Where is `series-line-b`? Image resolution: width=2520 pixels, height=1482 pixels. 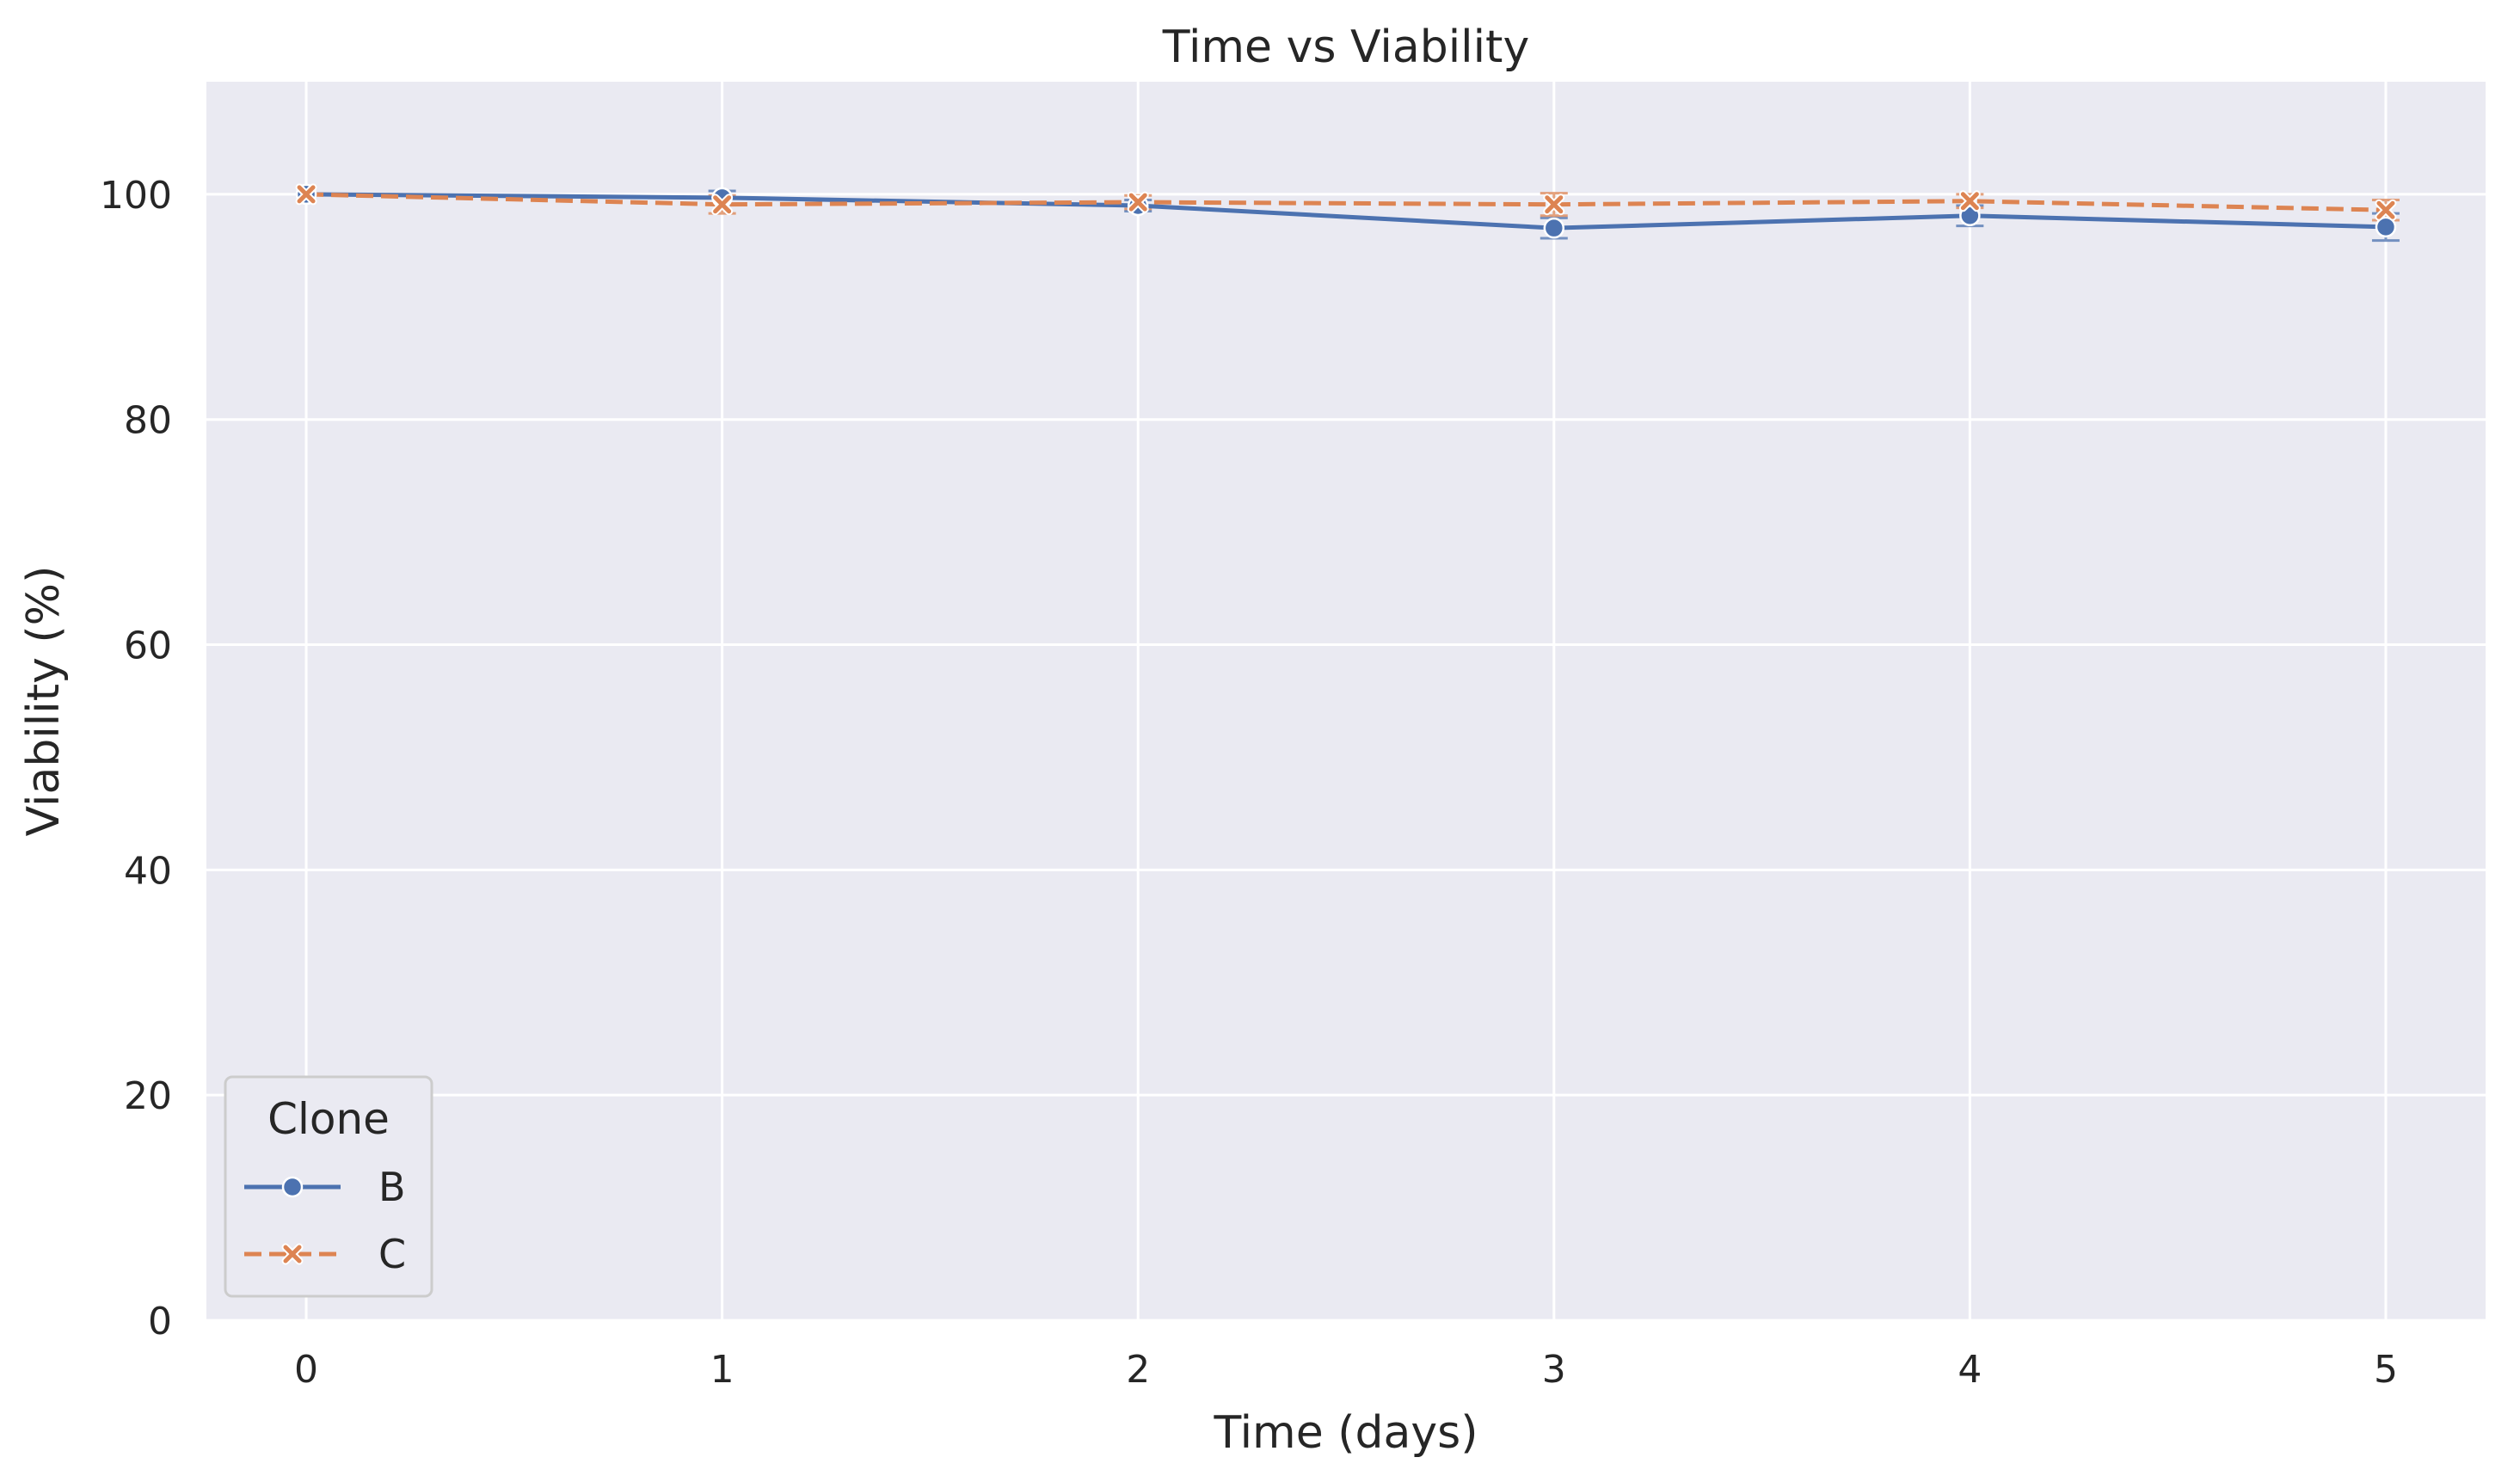
series-line-b is located at coordinates (1346, 211).